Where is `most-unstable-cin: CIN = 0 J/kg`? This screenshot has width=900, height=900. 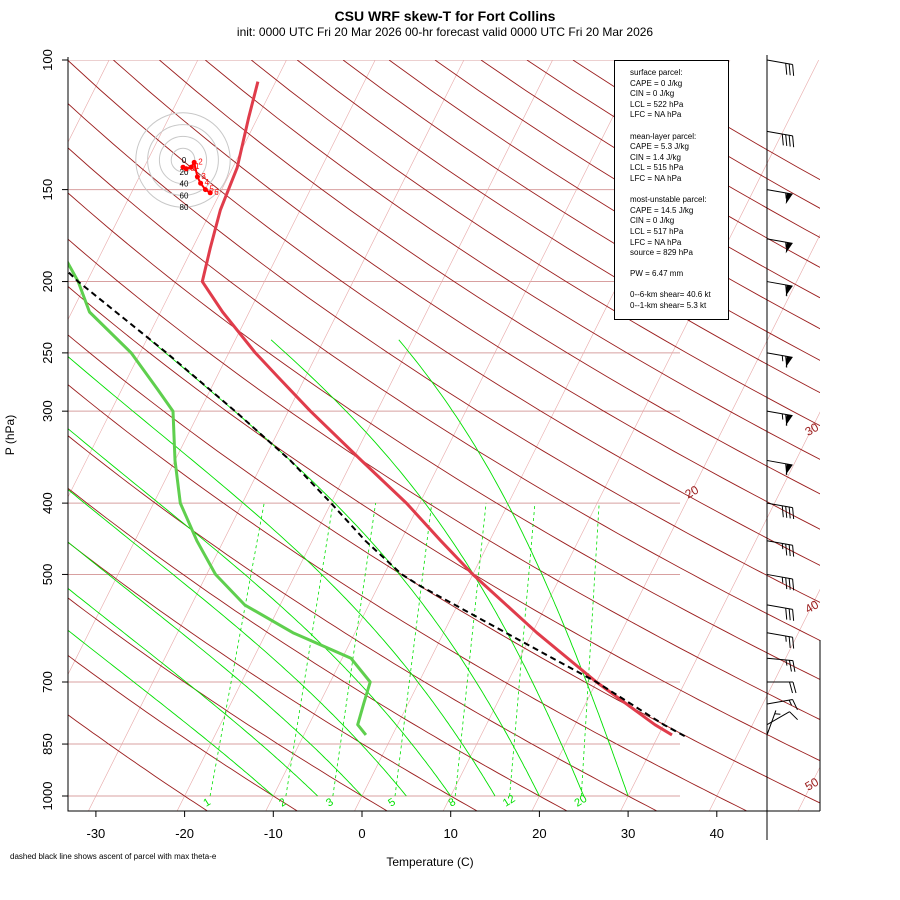
most-unstable-cin: CIN = 0 J/kg is located at coordinates (652, 221).